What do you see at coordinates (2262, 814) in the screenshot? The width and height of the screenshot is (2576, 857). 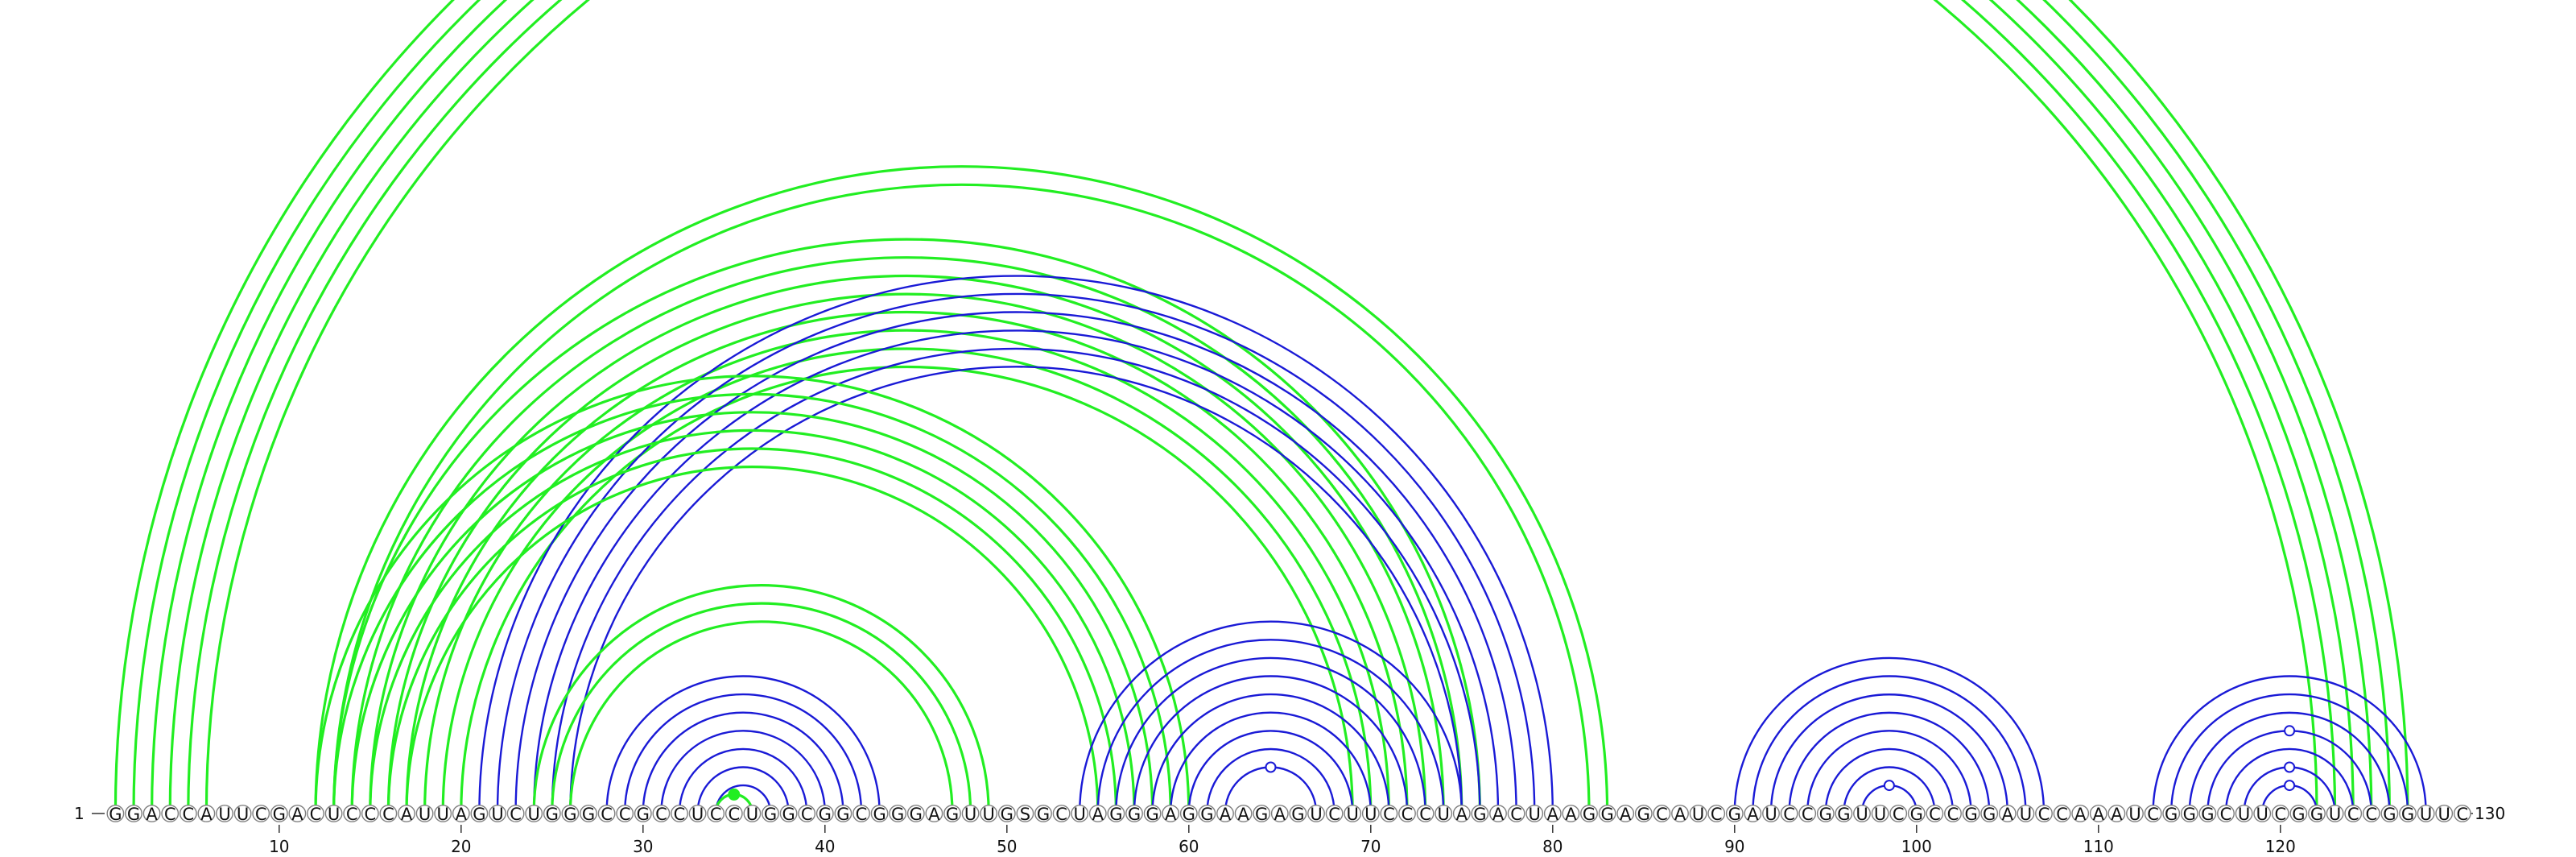 I see `nucleotide-119: U` at bounding box center [2262, 814].